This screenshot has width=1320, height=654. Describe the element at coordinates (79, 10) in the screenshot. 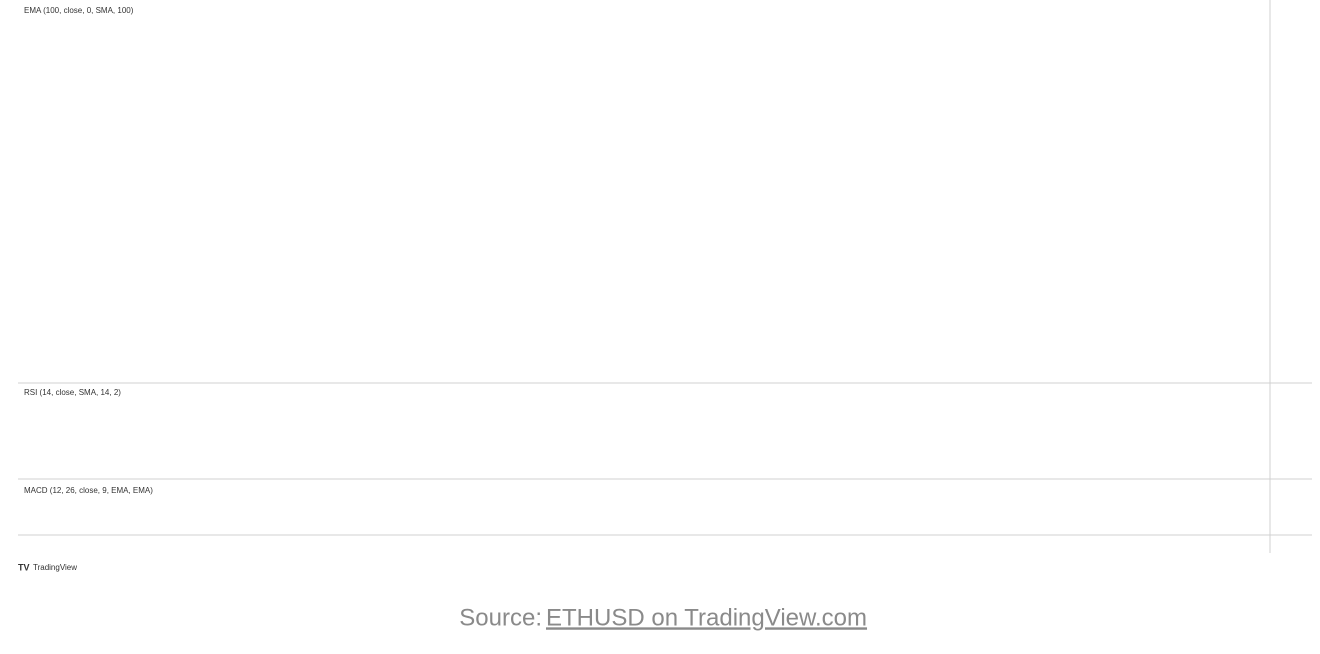

I see `ema-title: EMA (100, close, 0, SMA, 100)` at that location.